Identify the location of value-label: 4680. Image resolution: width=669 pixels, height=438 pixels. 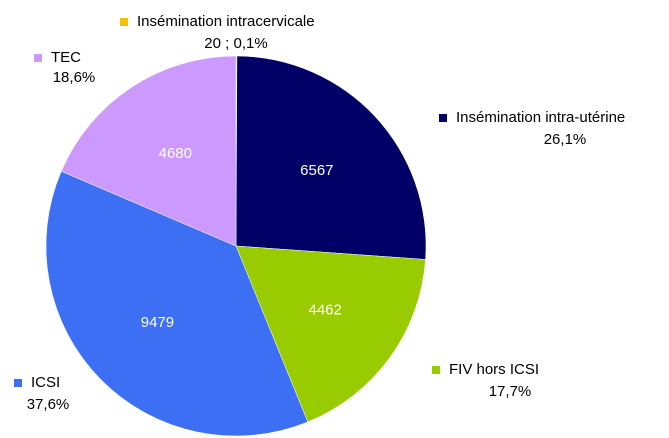
(175, 153).